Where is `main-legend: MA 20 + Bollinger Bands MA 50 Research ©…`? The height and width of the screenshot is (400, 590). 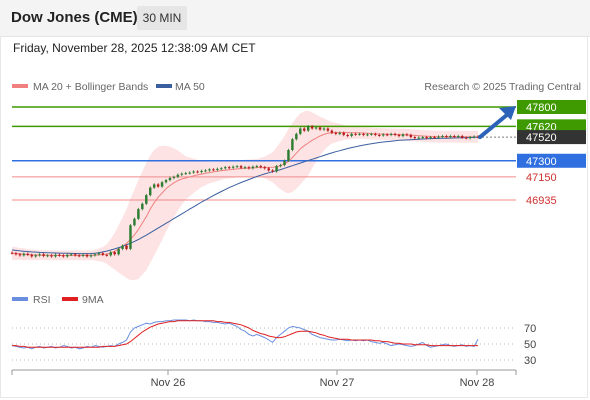
main-legend: MA 20 + Bollinger Bands MA 50 Research ©… is located at coordinates (296, 87).